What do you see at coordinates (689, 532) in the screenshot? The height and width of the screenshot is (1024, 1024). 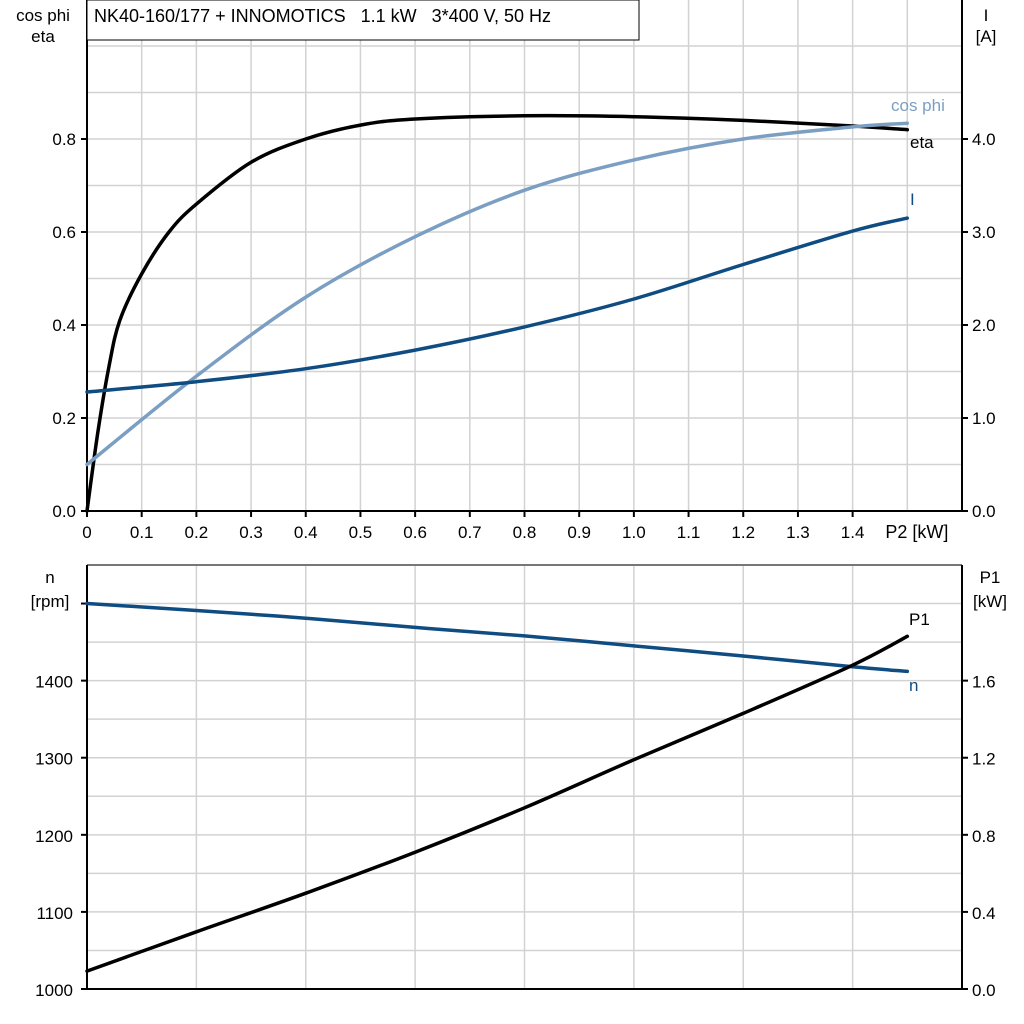 I see `x-tick-label: 1.1` at bounding box center [689, 532].